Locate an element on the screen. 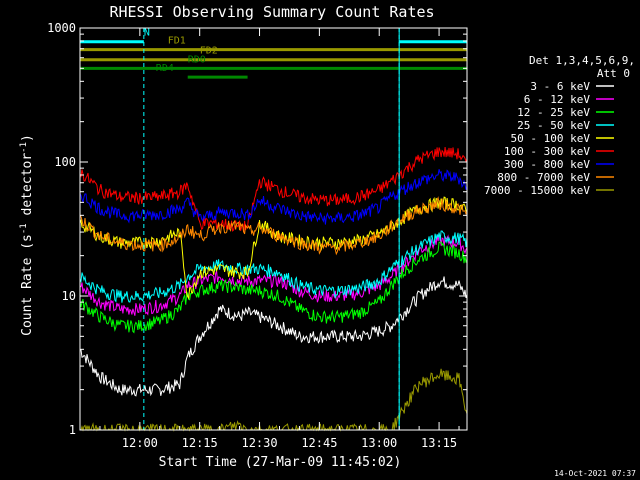 The width and height of the screenshot is (640, 480). y-label-exp1: -1 is located at coordinates (24, 228).